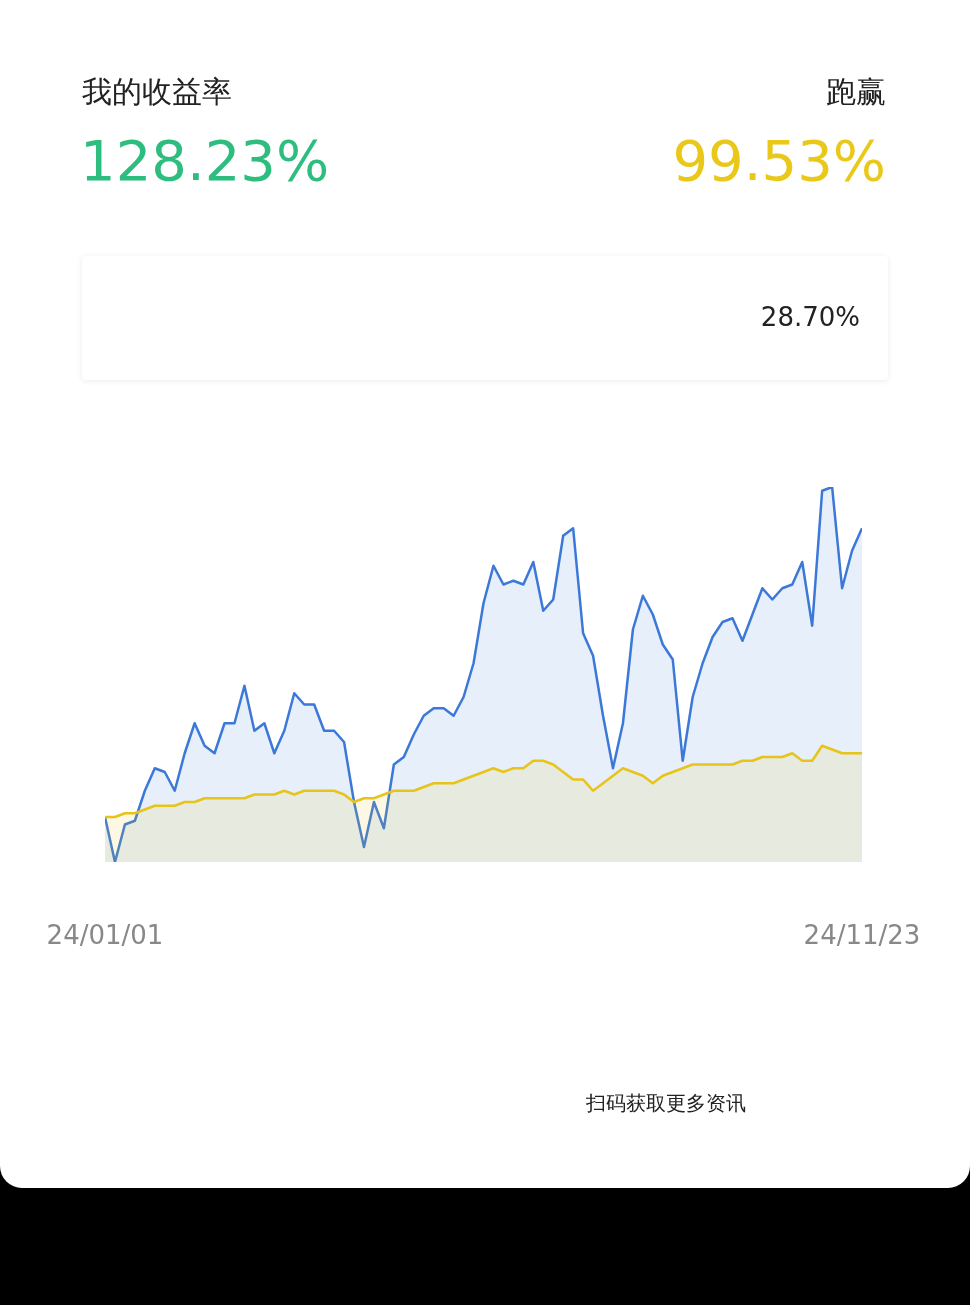  What do you see at coordinates (666, 1103) in the screenshot?
I see `text: 扫码获取更多资讯` at bounding box center [666, 1103].